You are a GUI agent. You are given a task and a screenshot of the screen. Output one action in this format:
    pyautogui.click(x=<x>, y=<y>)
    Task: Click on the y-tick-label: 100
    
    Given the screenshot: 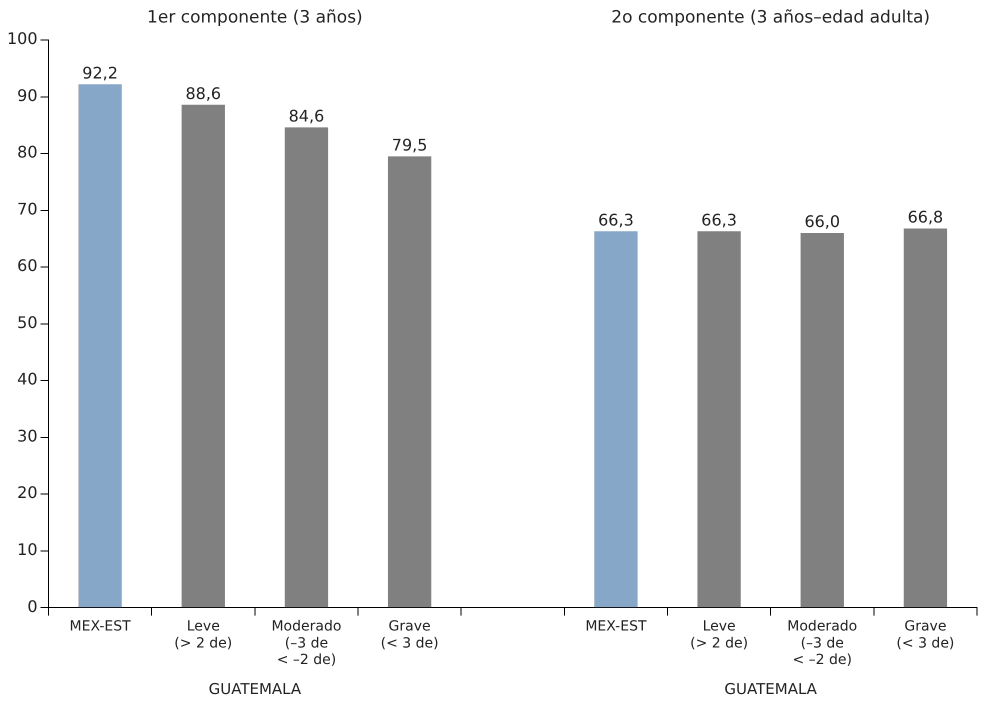 What is the action you would take?
    pyautogui.click(x=22, y=38)
    